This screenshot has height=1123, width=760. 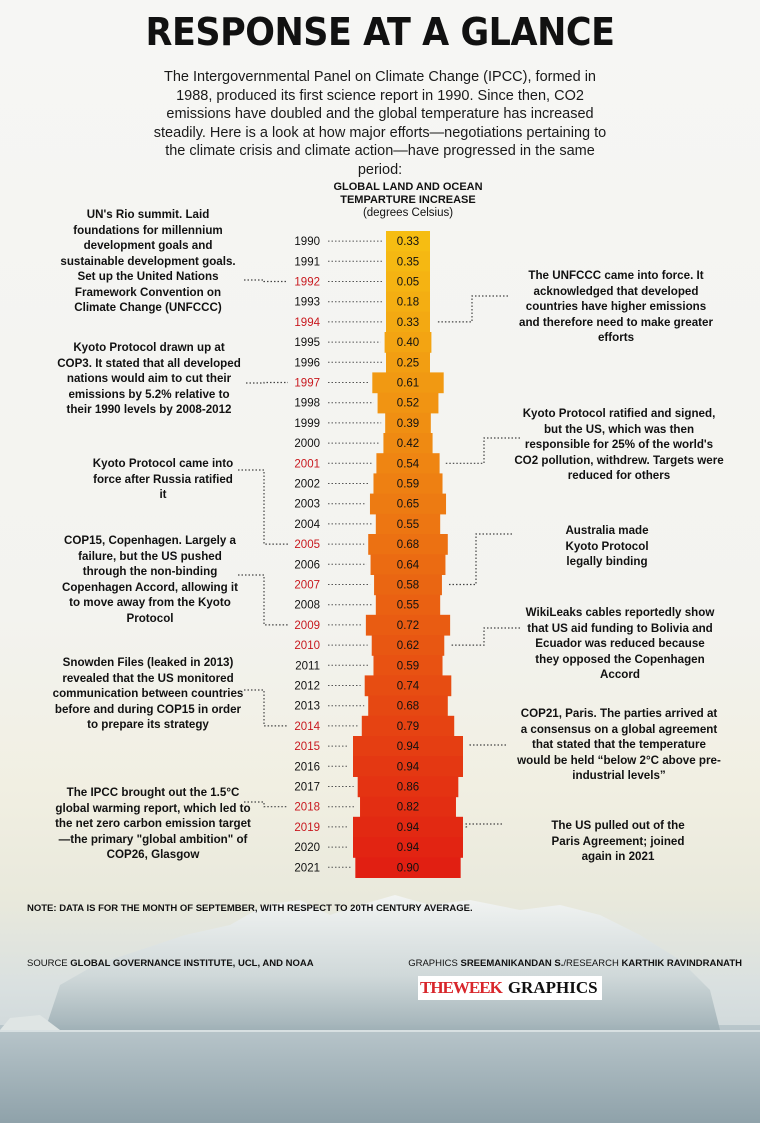 What do you see at coordinates (408, 485) in the screenshot?
I see `value-label-2002: 0.59` at bounding box center [408, 485].